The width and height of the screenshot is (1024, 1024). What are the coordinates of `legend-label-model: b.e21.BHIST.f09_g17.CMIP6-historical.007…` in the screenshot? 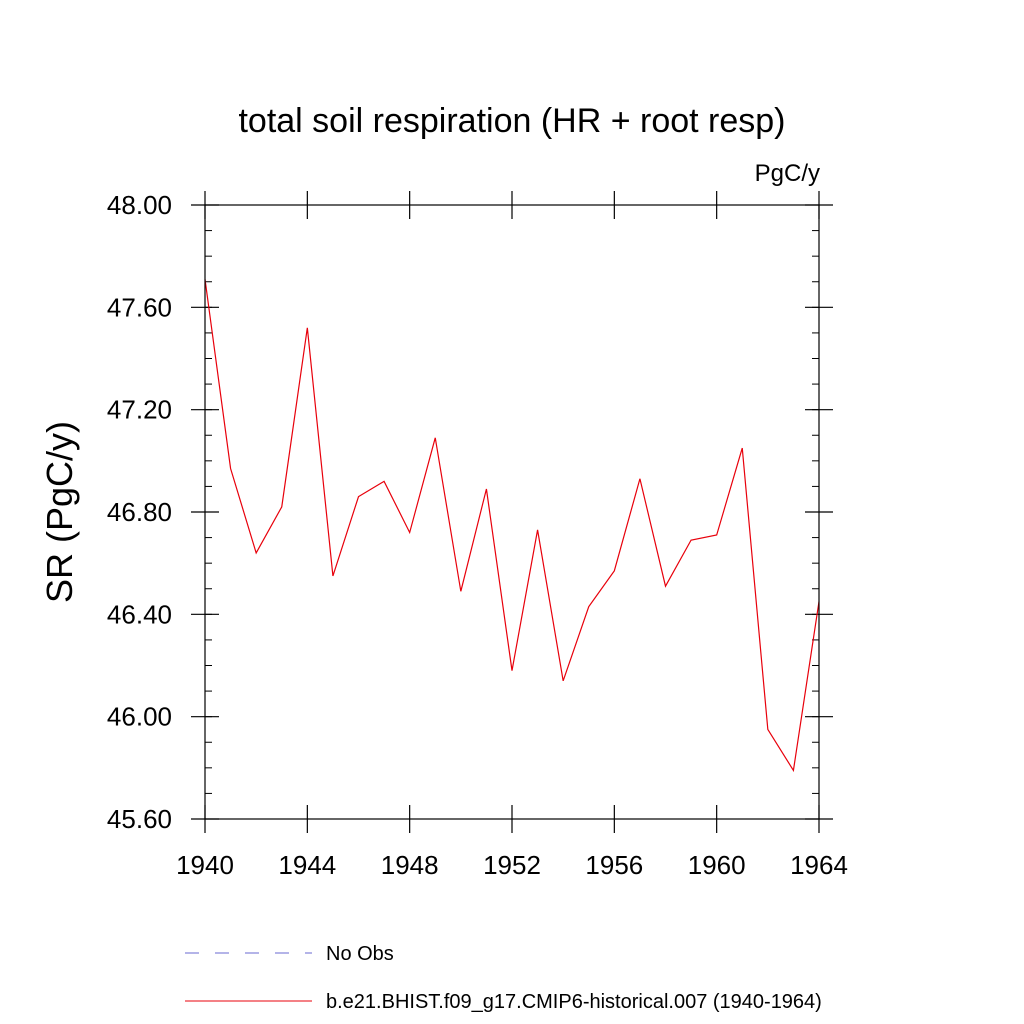 It's located at (574, 1002).